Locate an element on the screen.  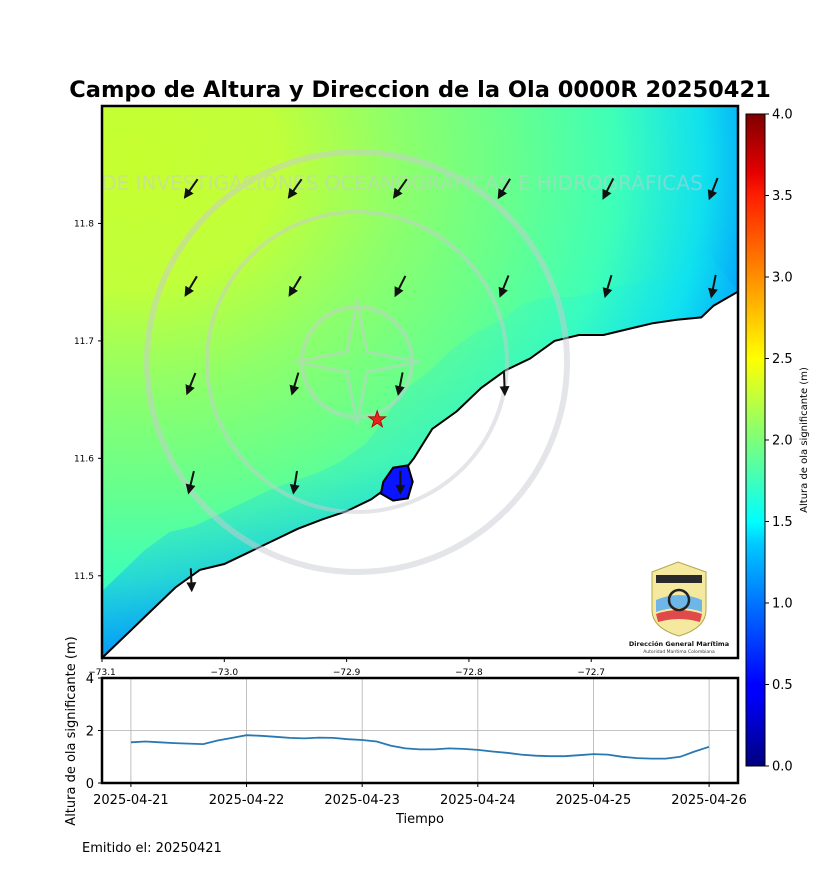
x-tick-label: 2025-04-25 is located at coordinates (594, 800).